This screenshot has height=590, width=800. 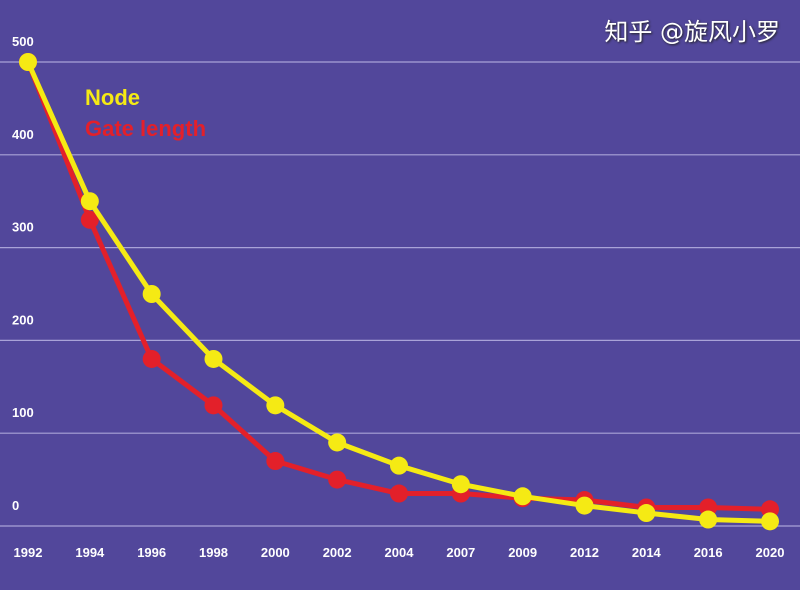 I want to click on x-tick-label: 1992, so click(x=28, y=552).